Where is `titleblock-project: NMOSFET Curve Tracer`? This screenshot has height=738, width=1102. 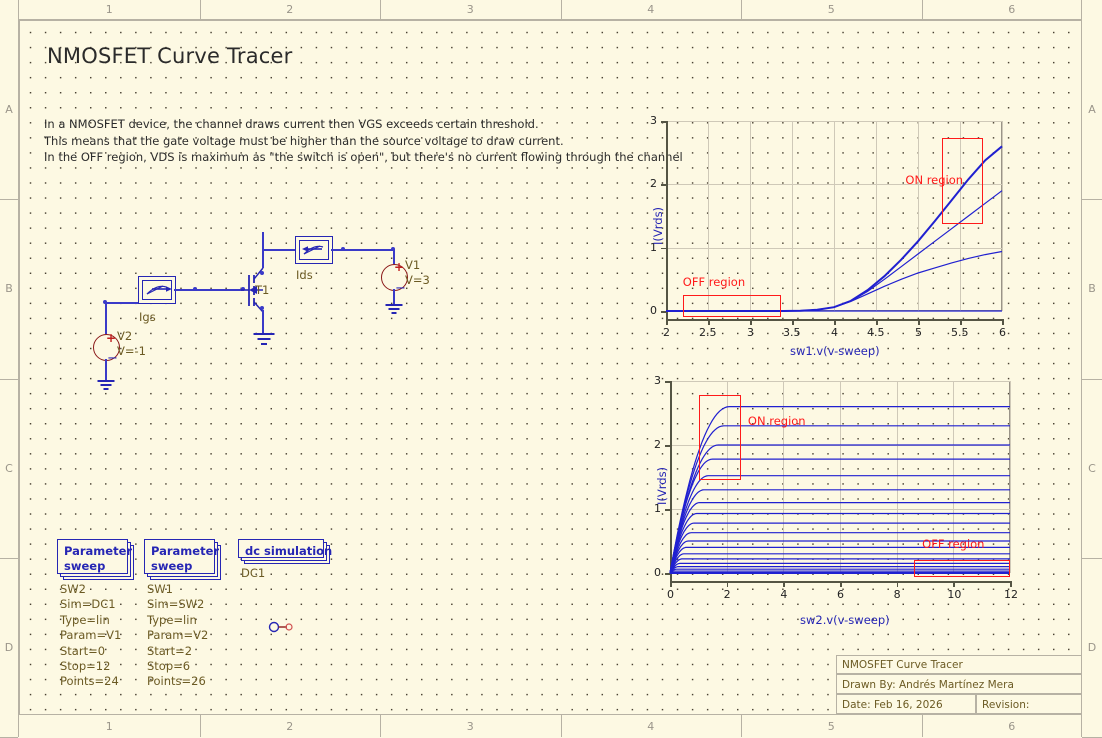 titleblock-project: NMOSFET Curve Tracer is located at coordinates (902, 665).